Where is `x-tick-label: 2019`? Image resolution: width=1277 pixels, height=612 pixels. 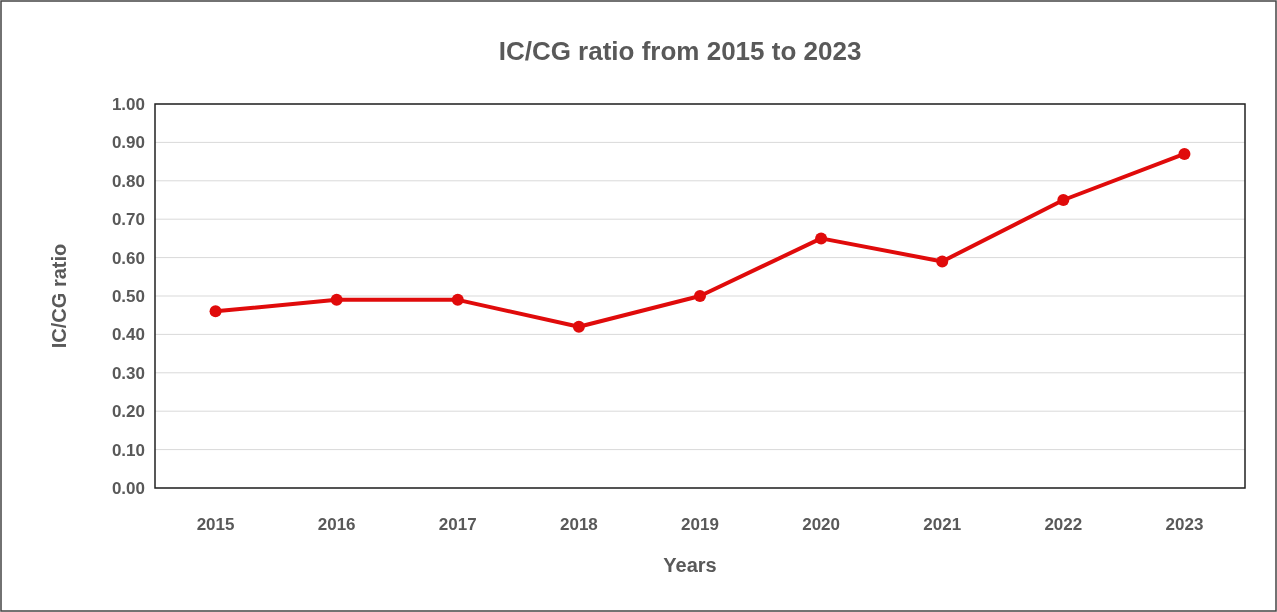 x-tick-label: 2019 is located at coordinates (700, 524).